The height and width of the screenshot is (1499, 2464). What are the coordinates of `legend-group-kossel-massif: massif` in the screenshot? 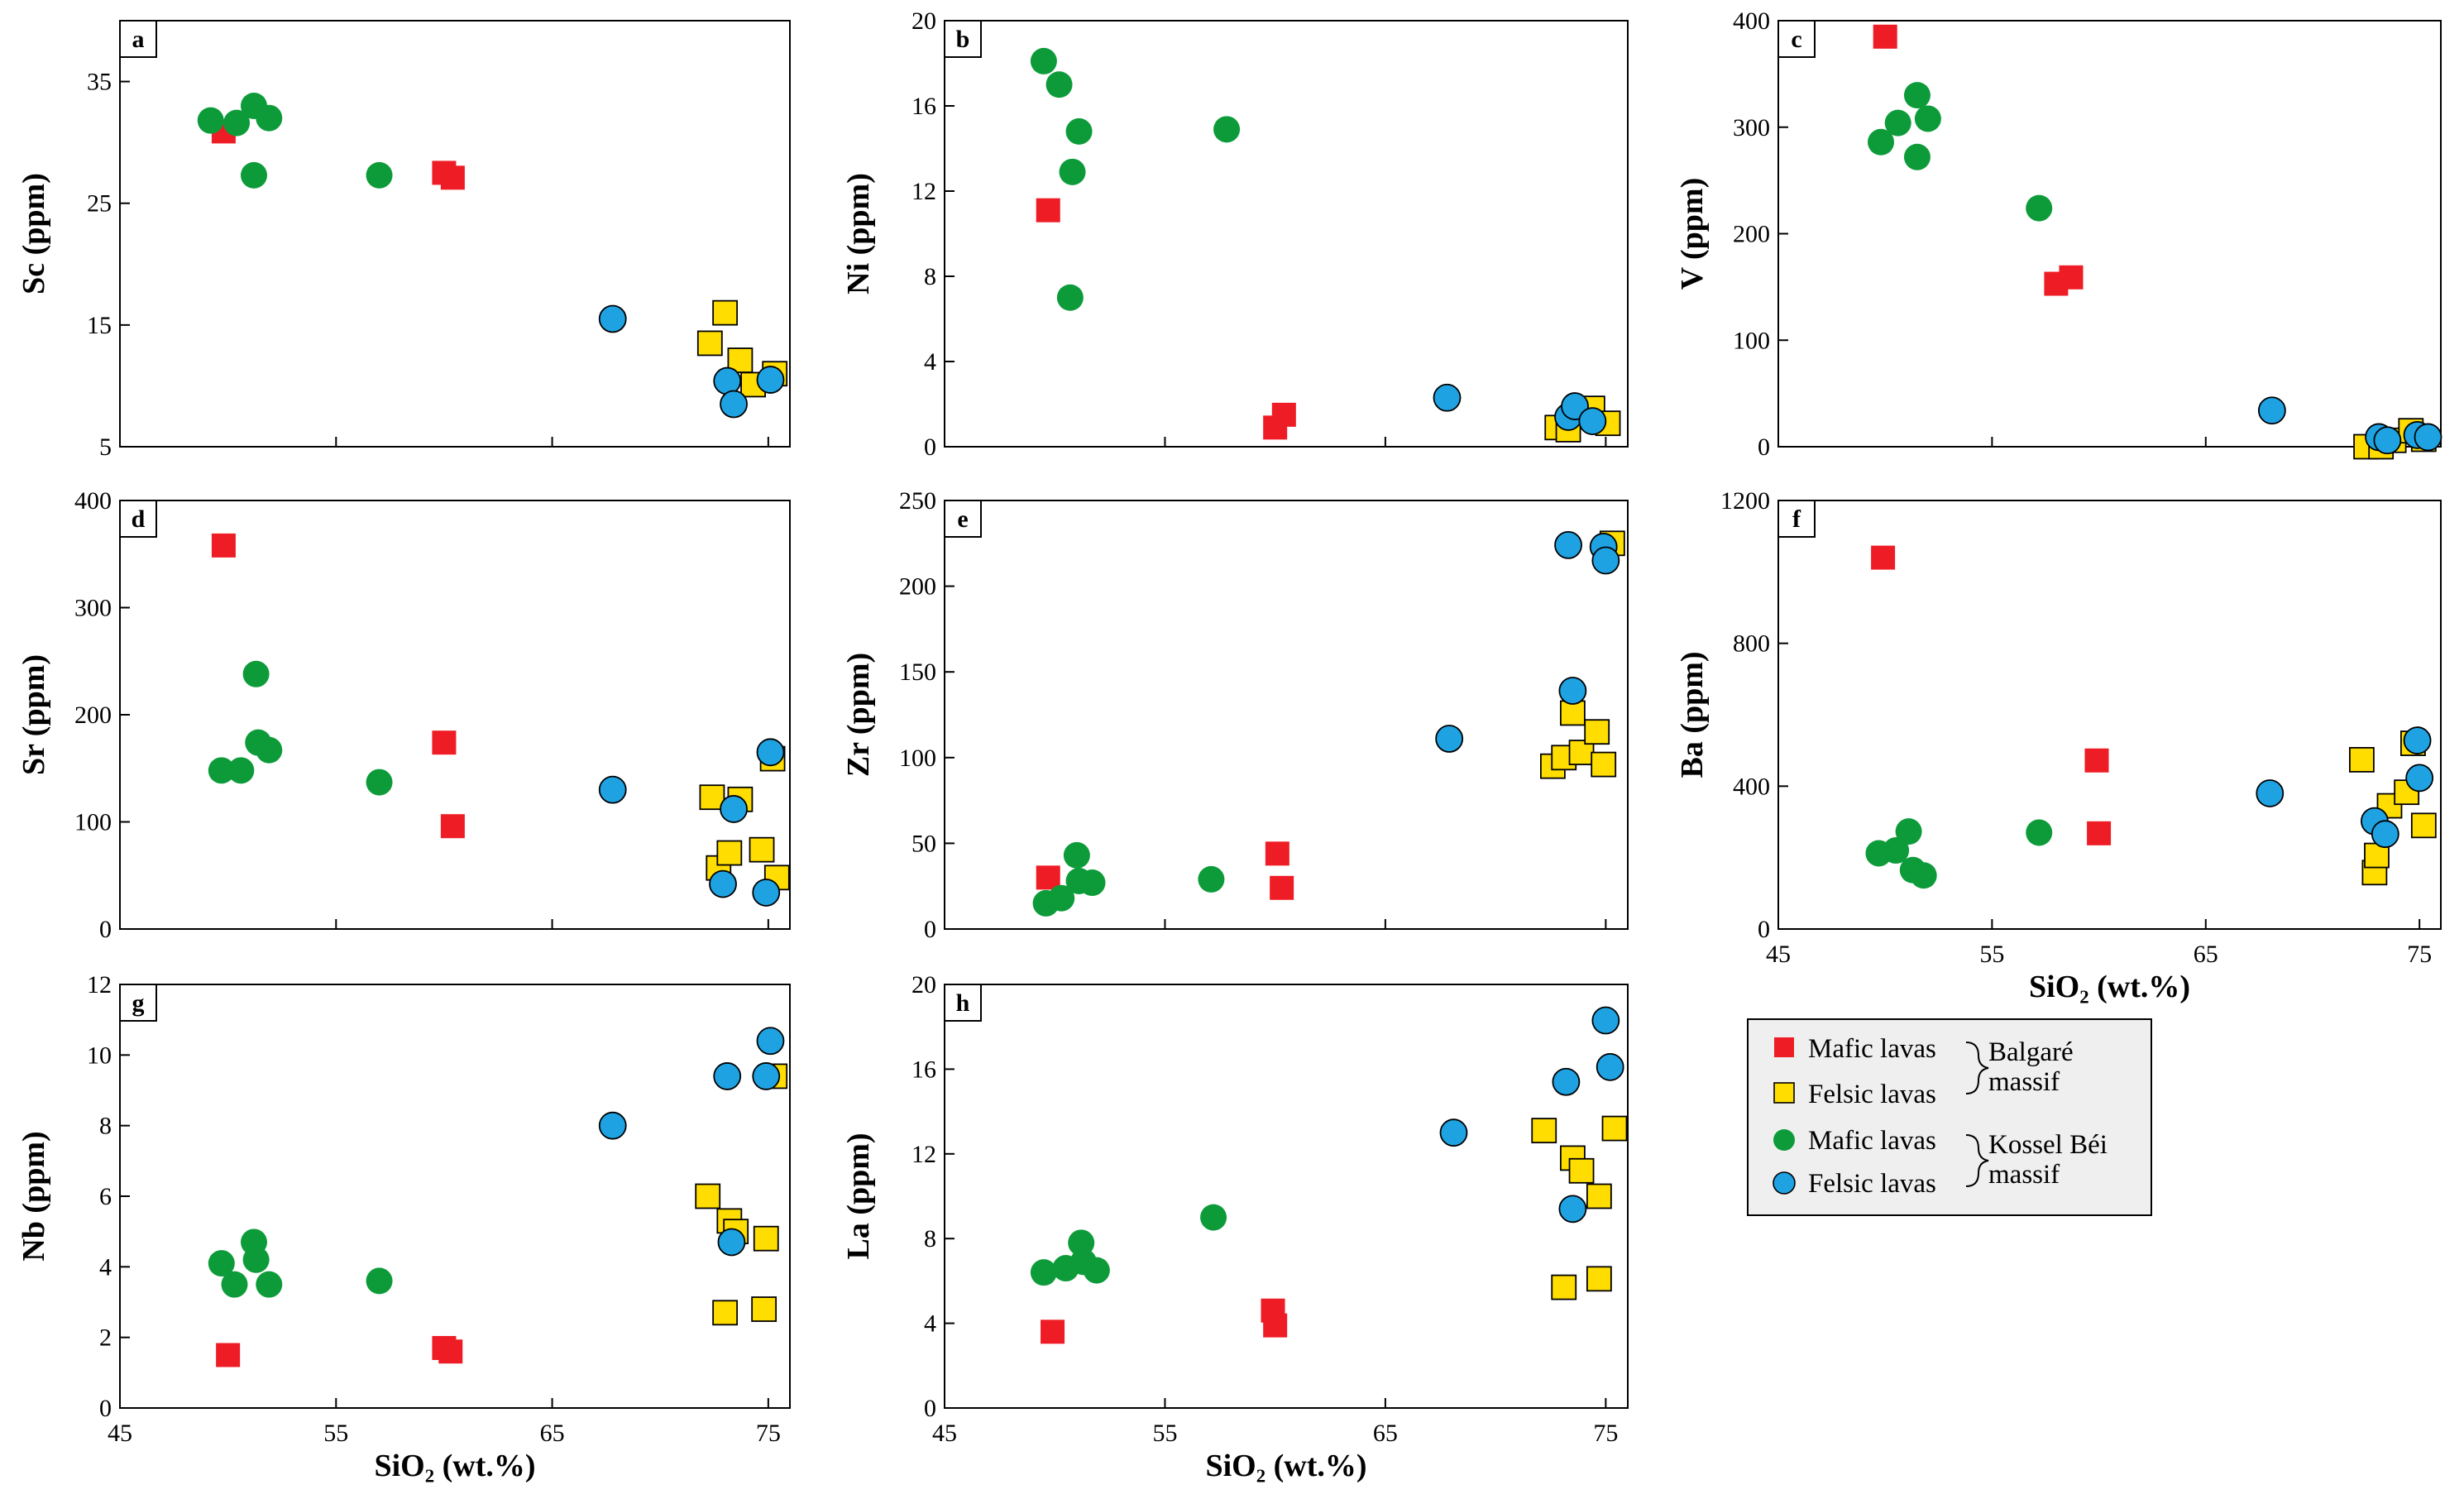 It's located at (2024, 1175).